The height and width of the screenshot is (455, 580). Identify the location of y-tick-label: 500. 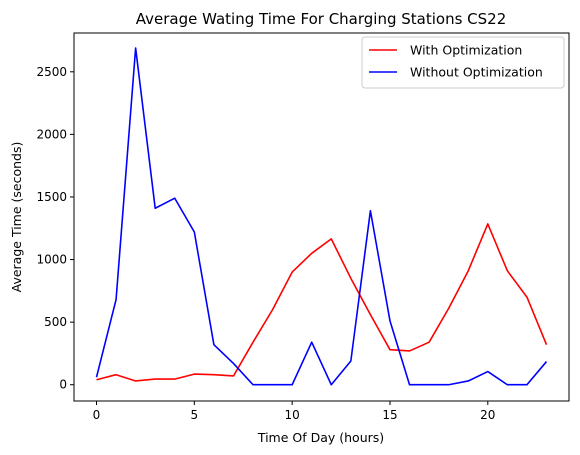
(55, 322).